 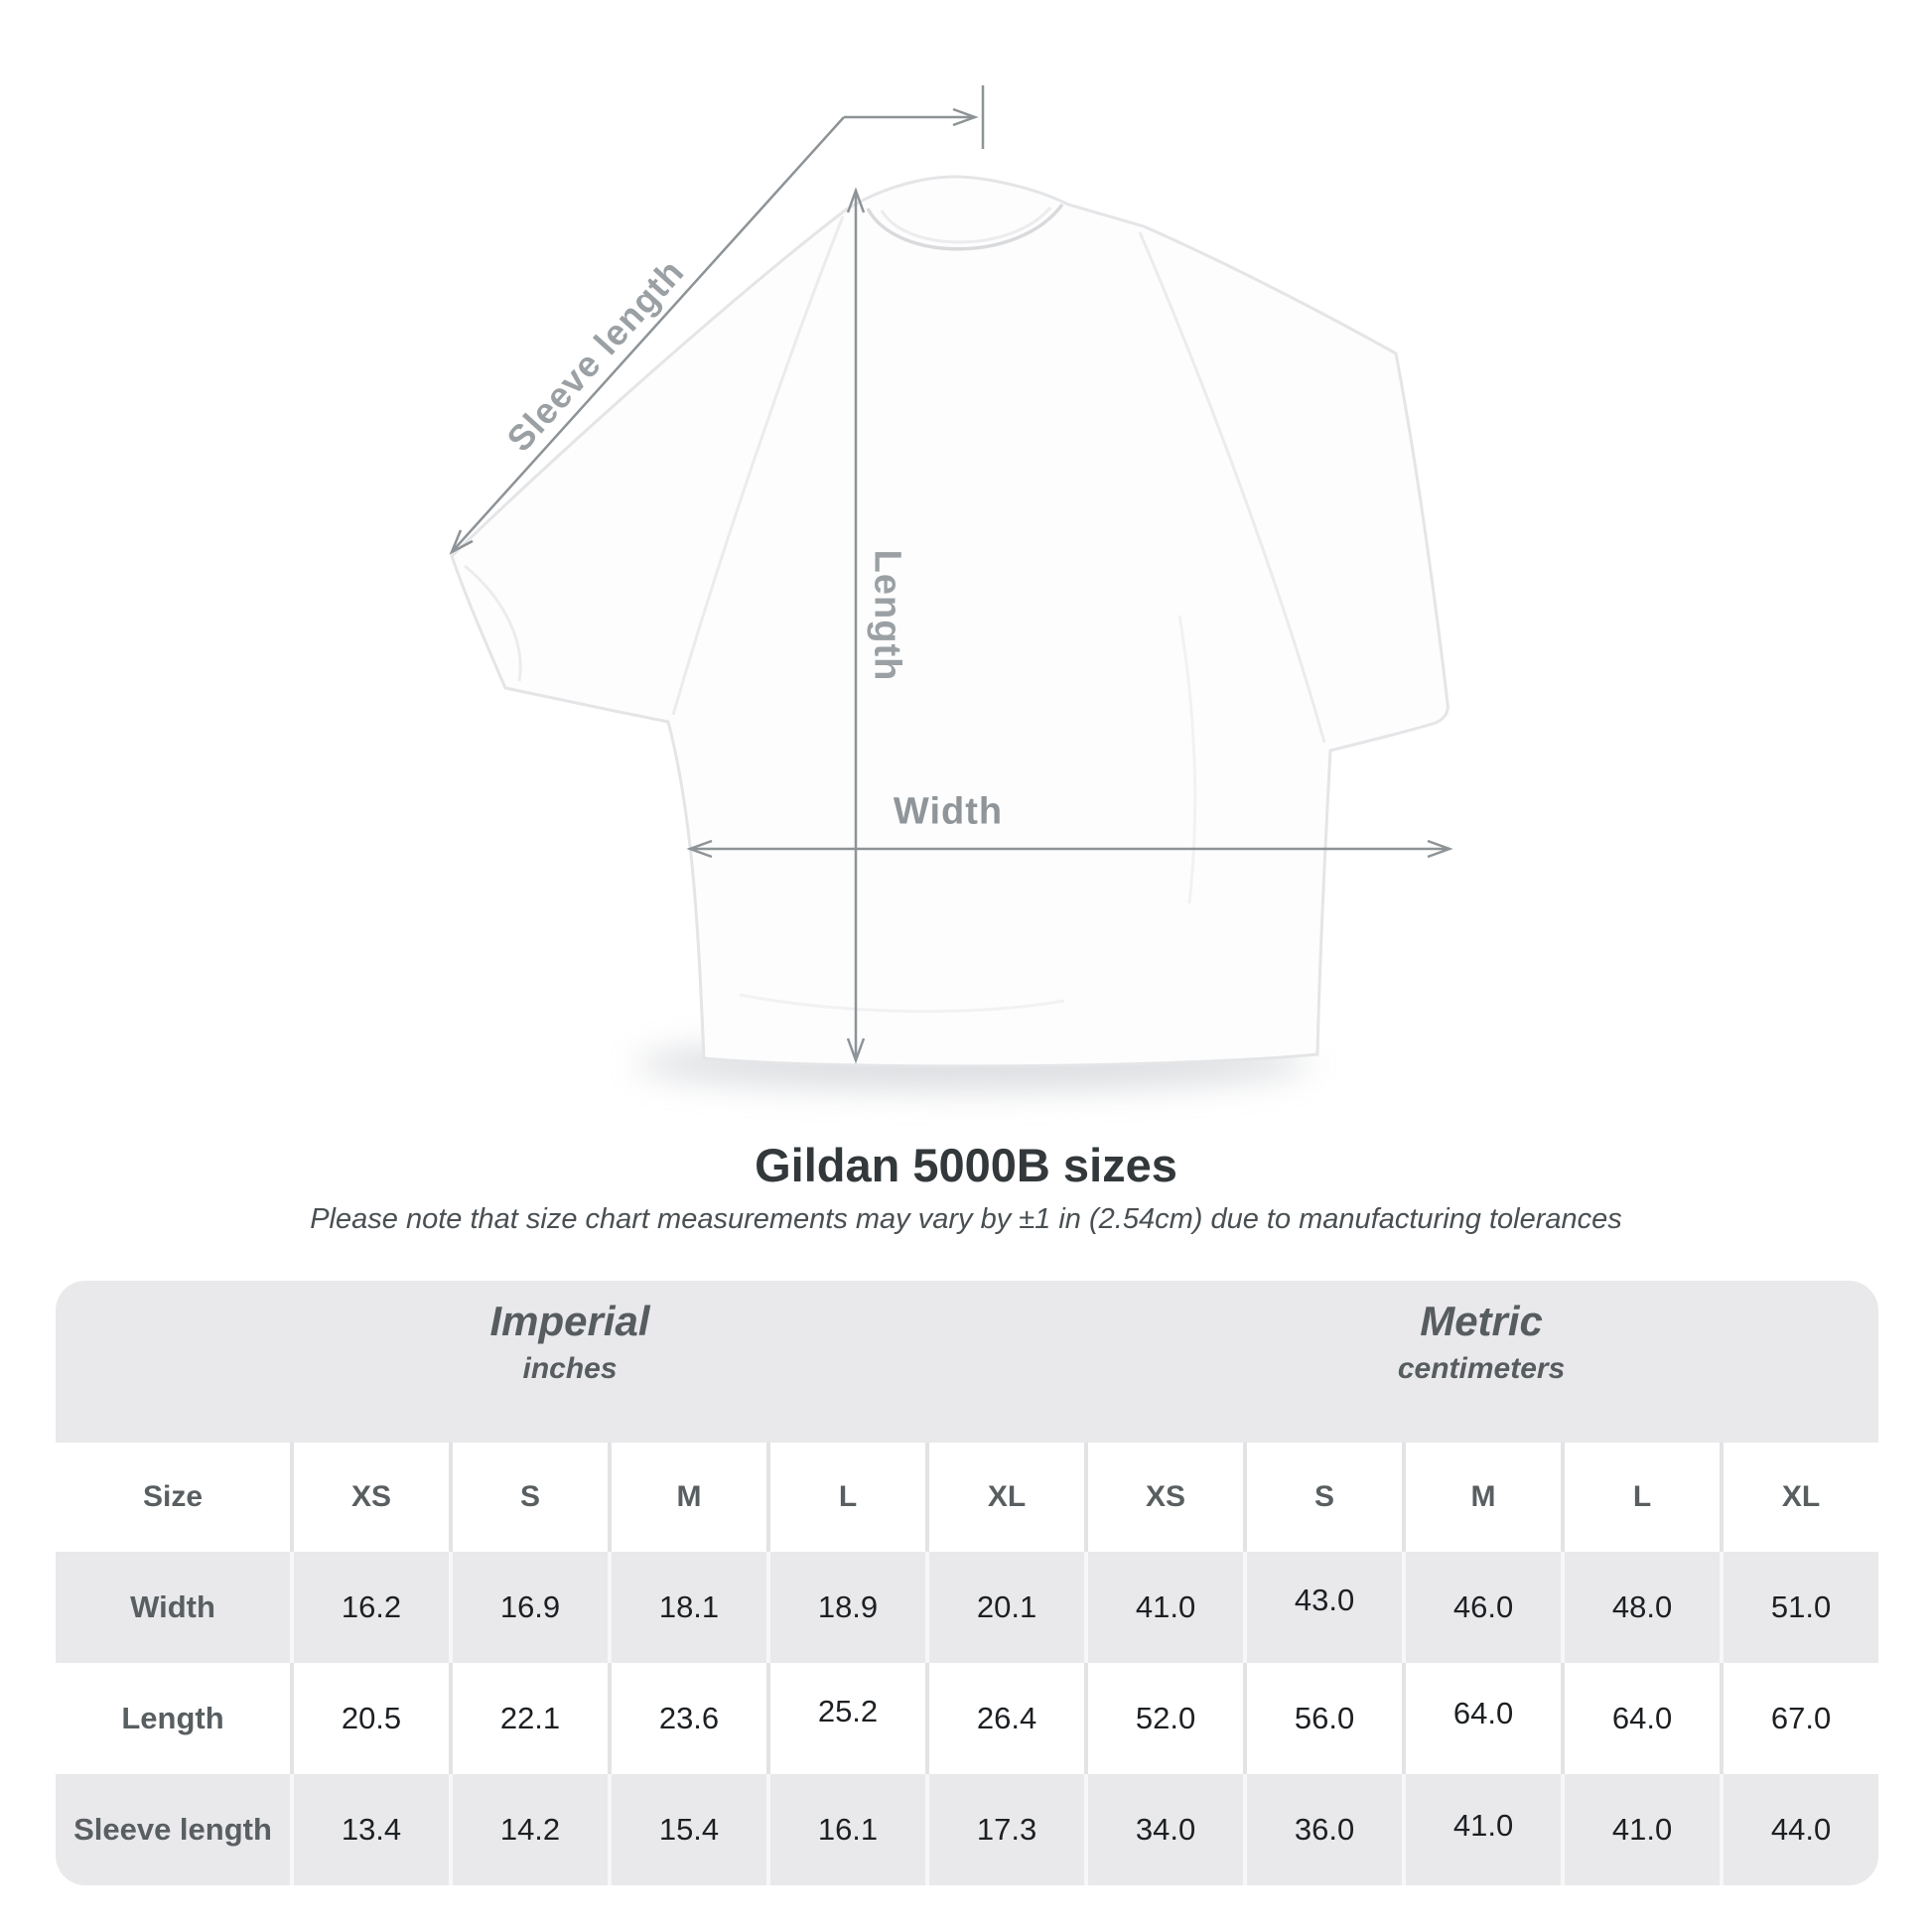 What do you see at coordinates (1323, 1830) in the screenshot?
I see `value-cell: 36.0` at bounding box center [1323, 1830].